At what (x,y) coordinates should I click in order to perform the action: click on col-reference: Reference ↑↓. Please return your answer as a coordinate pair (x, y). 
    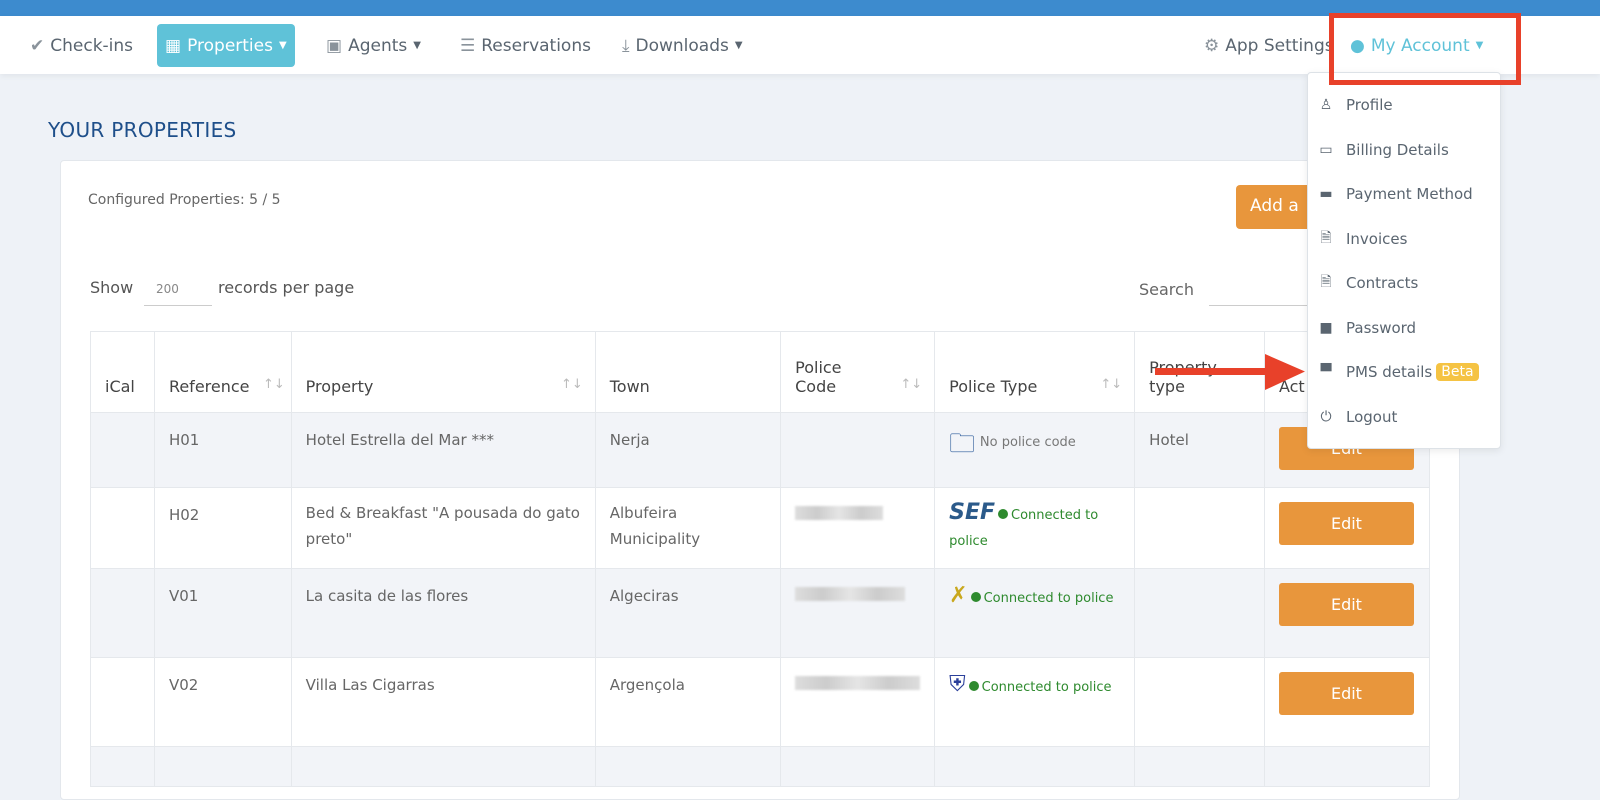
    Looking at the image, I should click on (222, 372).